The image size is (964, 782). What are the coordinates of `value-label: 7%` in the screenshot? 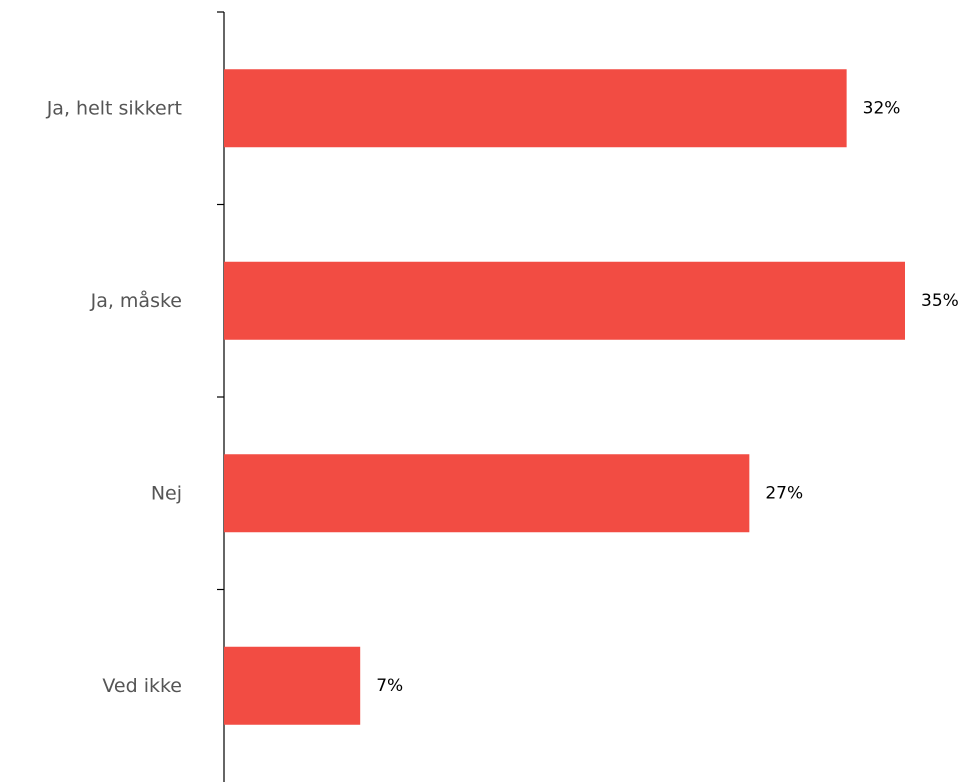 It's located at (389, 686).